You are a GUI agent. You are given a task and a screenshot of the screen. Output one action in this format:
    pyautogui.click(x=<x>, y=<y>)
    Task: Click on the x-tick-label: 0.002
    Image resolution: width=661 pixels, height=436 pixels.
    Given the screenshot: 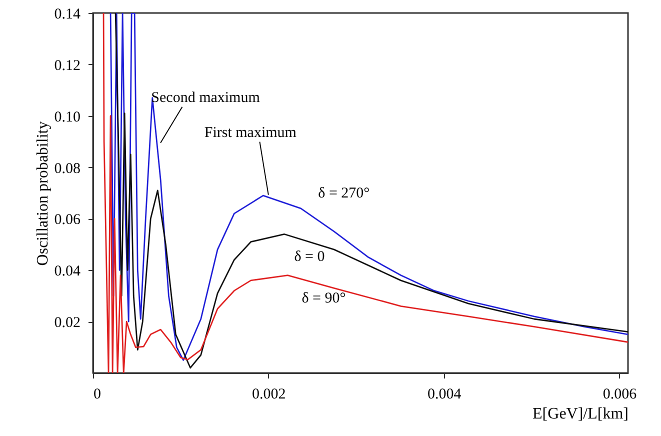 What is the action you would take?
    pyautogui.click(x=269, y=394)
    